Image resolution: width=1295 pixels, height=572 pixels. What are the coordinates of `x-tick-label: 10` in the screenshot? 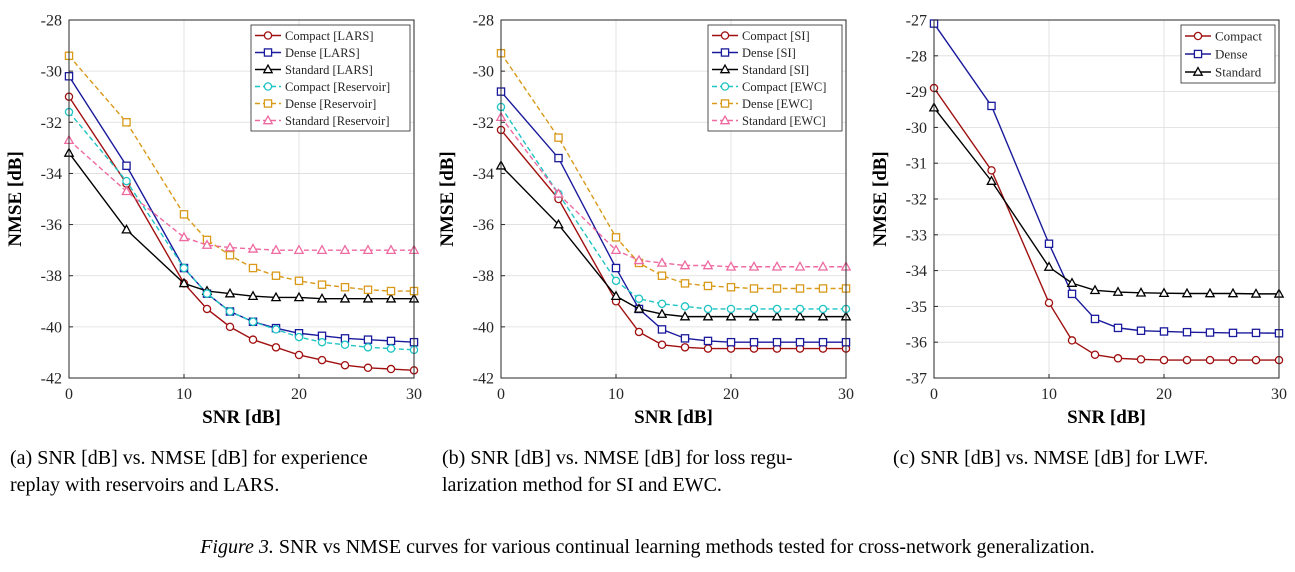 It's located at (616, 394).